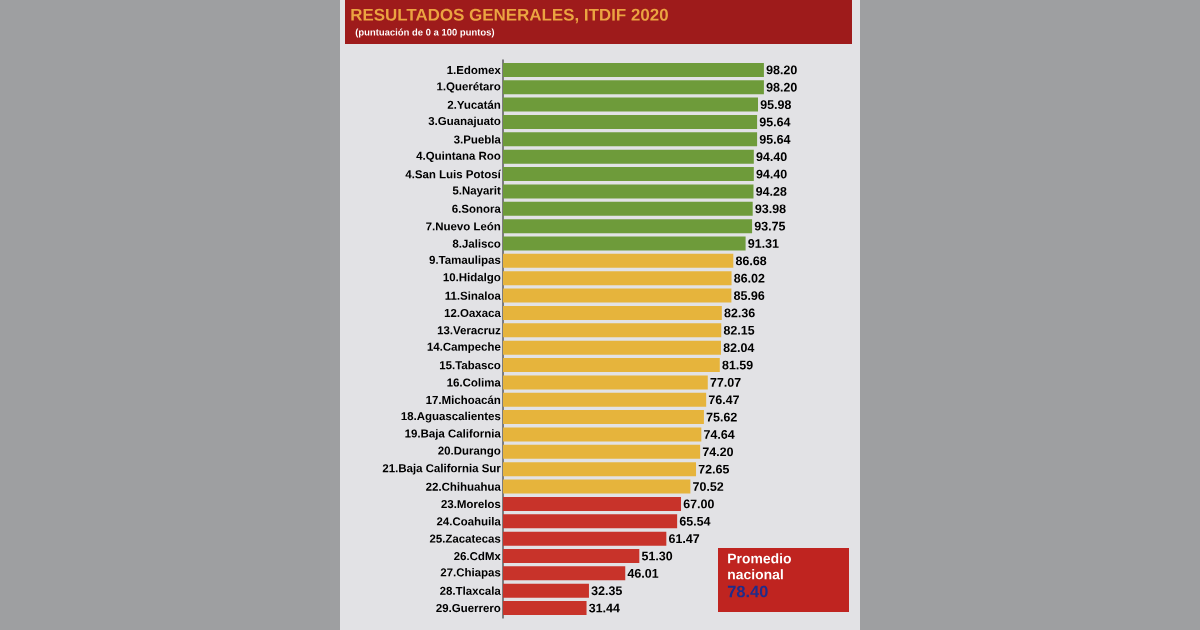  I want to click on y-tick-label: 13.Veracruz, so click(469, 330).